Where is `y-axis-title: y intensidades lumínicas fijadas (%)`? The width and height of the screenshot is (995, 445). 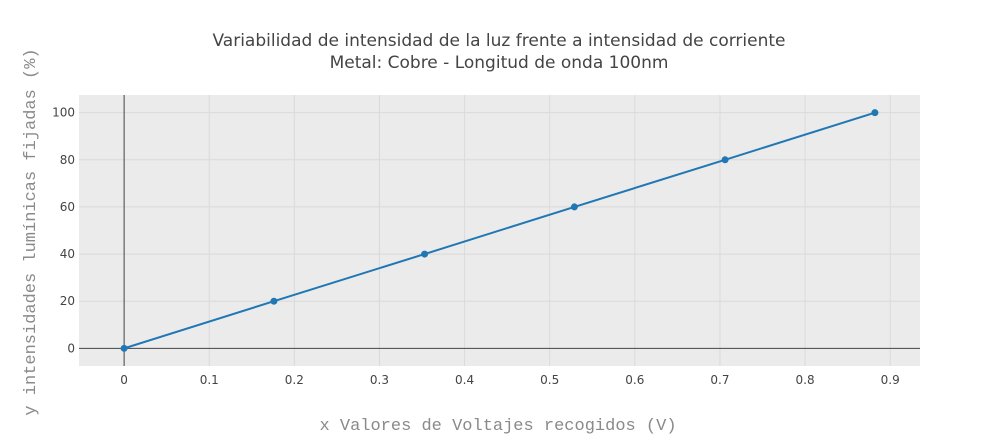 y-axis-title: y intensidades lumínicas fijadas (%) is located at coordinates (31, 231).